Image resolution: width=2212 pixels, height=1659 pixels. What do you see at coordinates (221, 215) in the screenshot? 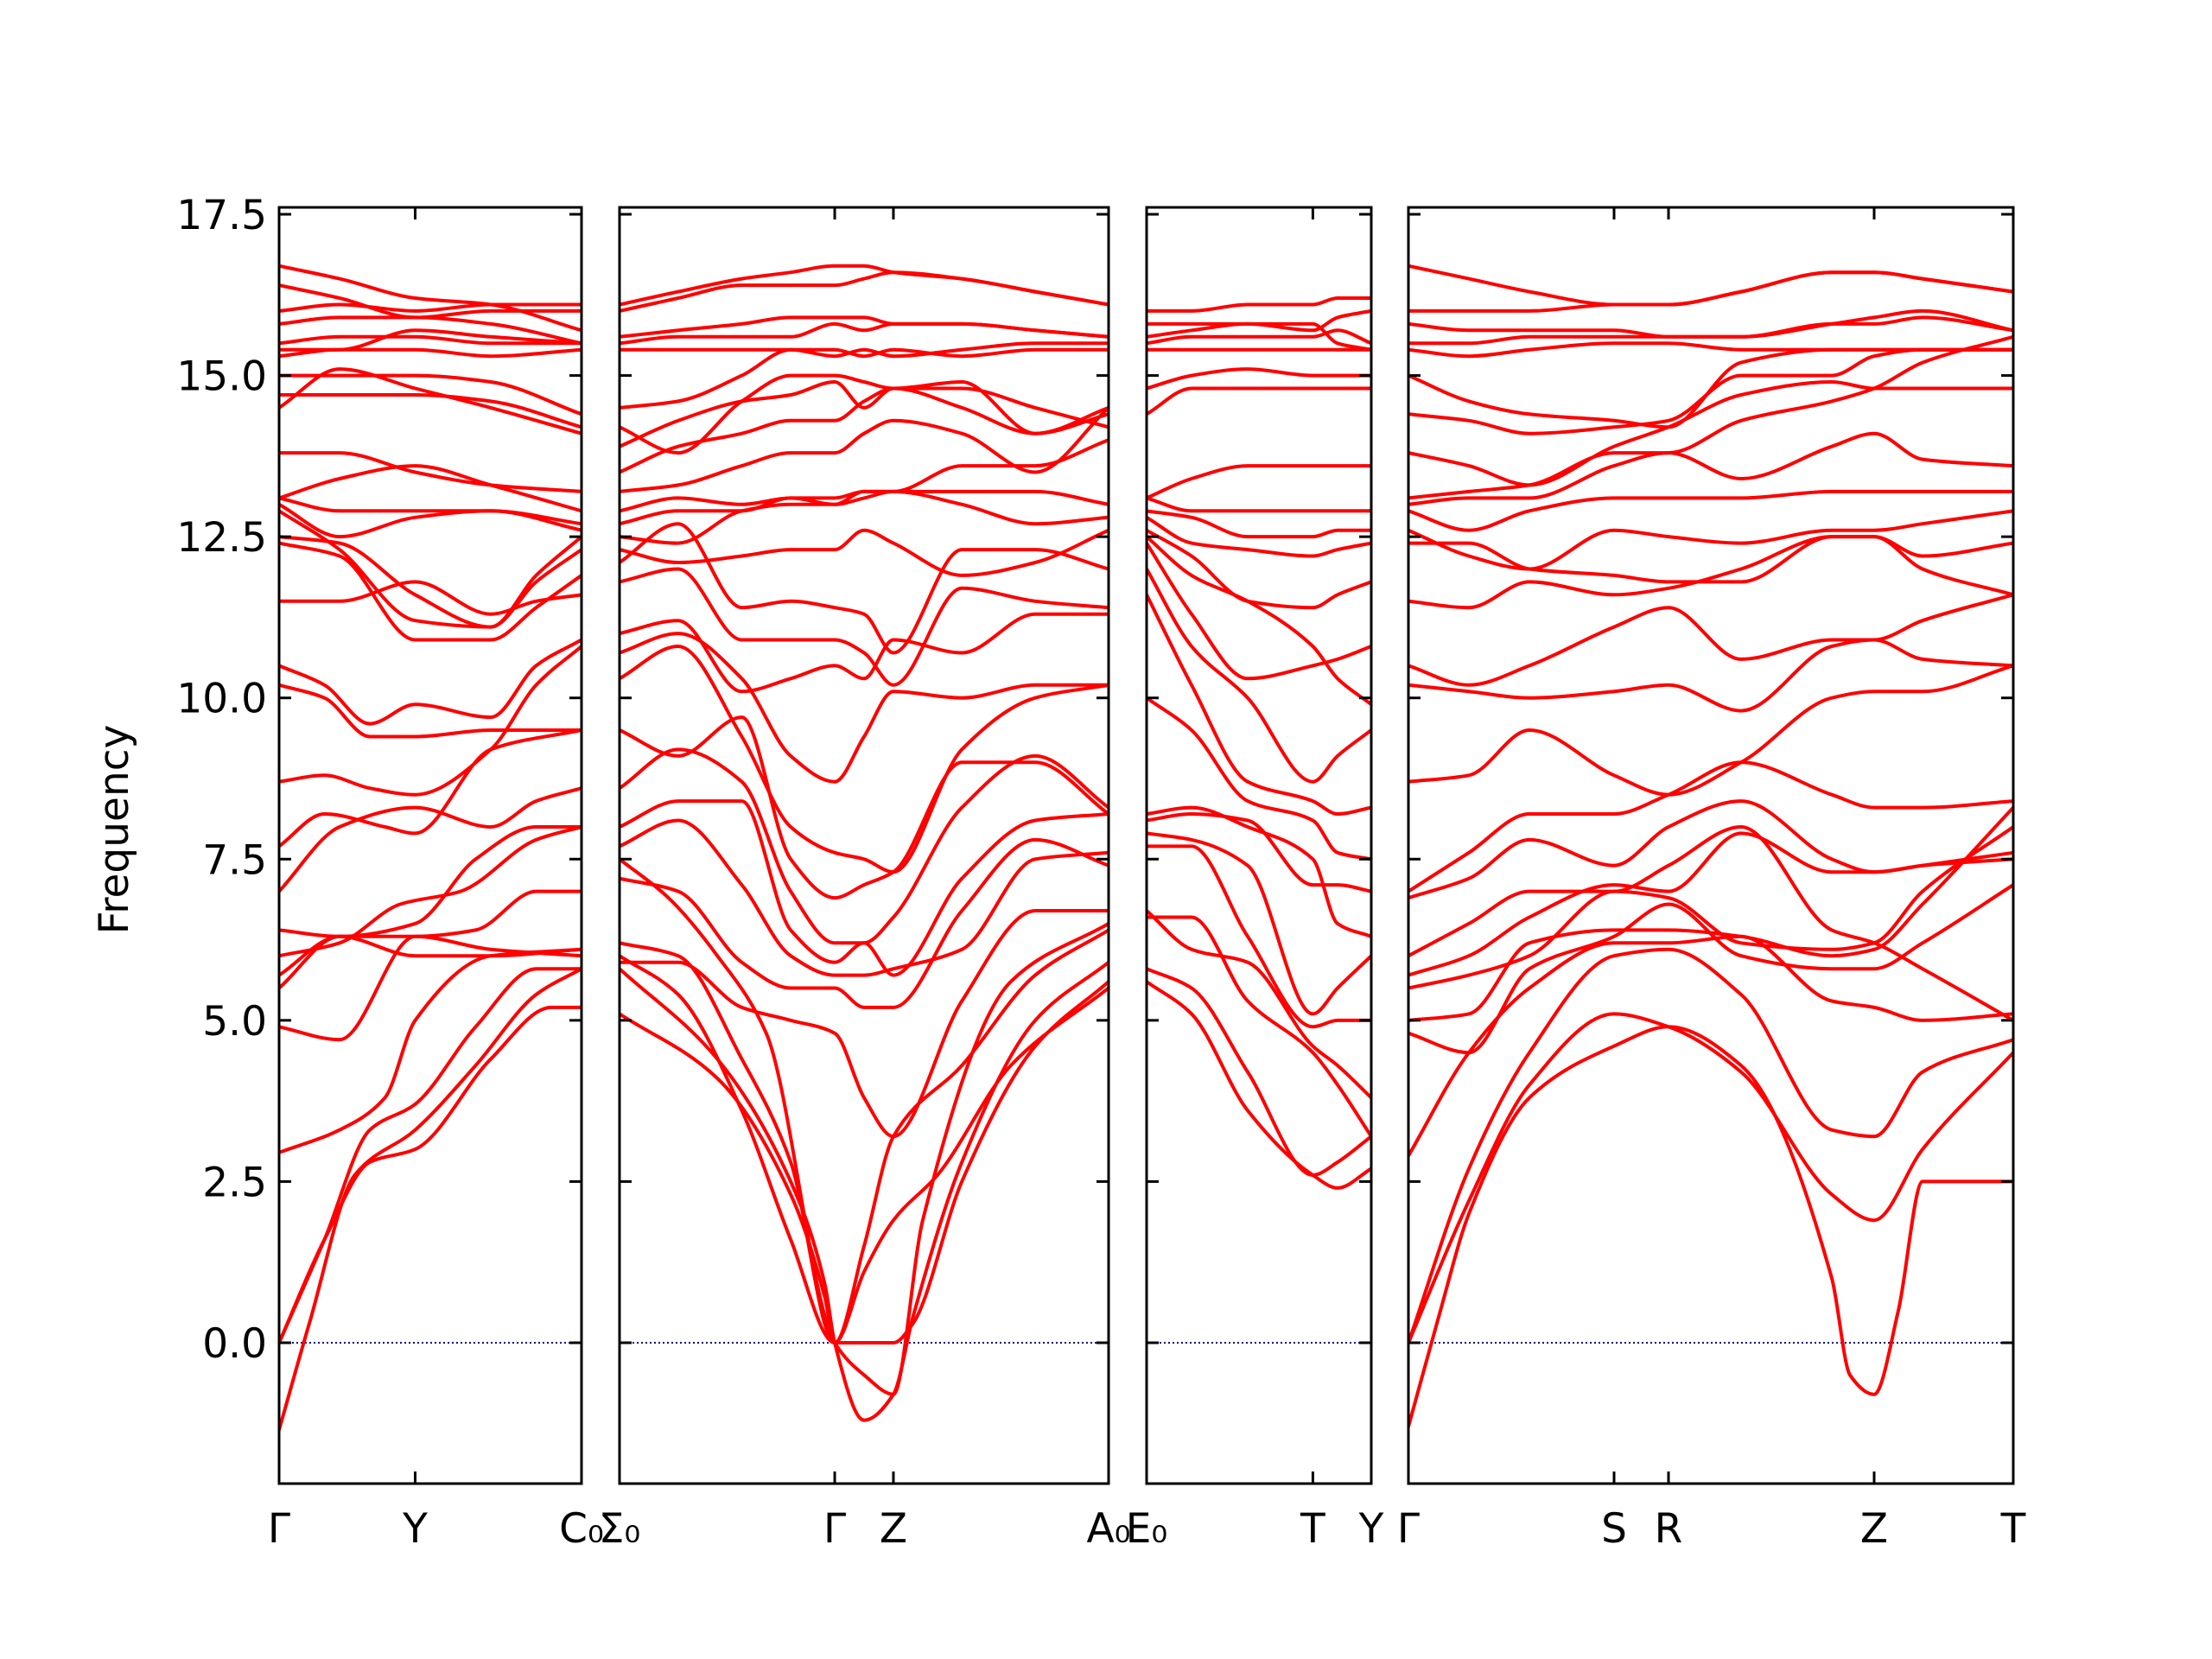
I see `y-tick-label: 17.5` at bounding box center [221, 215].